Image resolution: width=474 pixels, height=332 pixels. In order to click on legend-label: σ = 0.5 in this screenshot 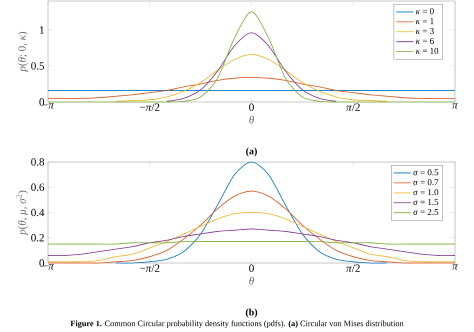, I will do `click(425, 172)`.